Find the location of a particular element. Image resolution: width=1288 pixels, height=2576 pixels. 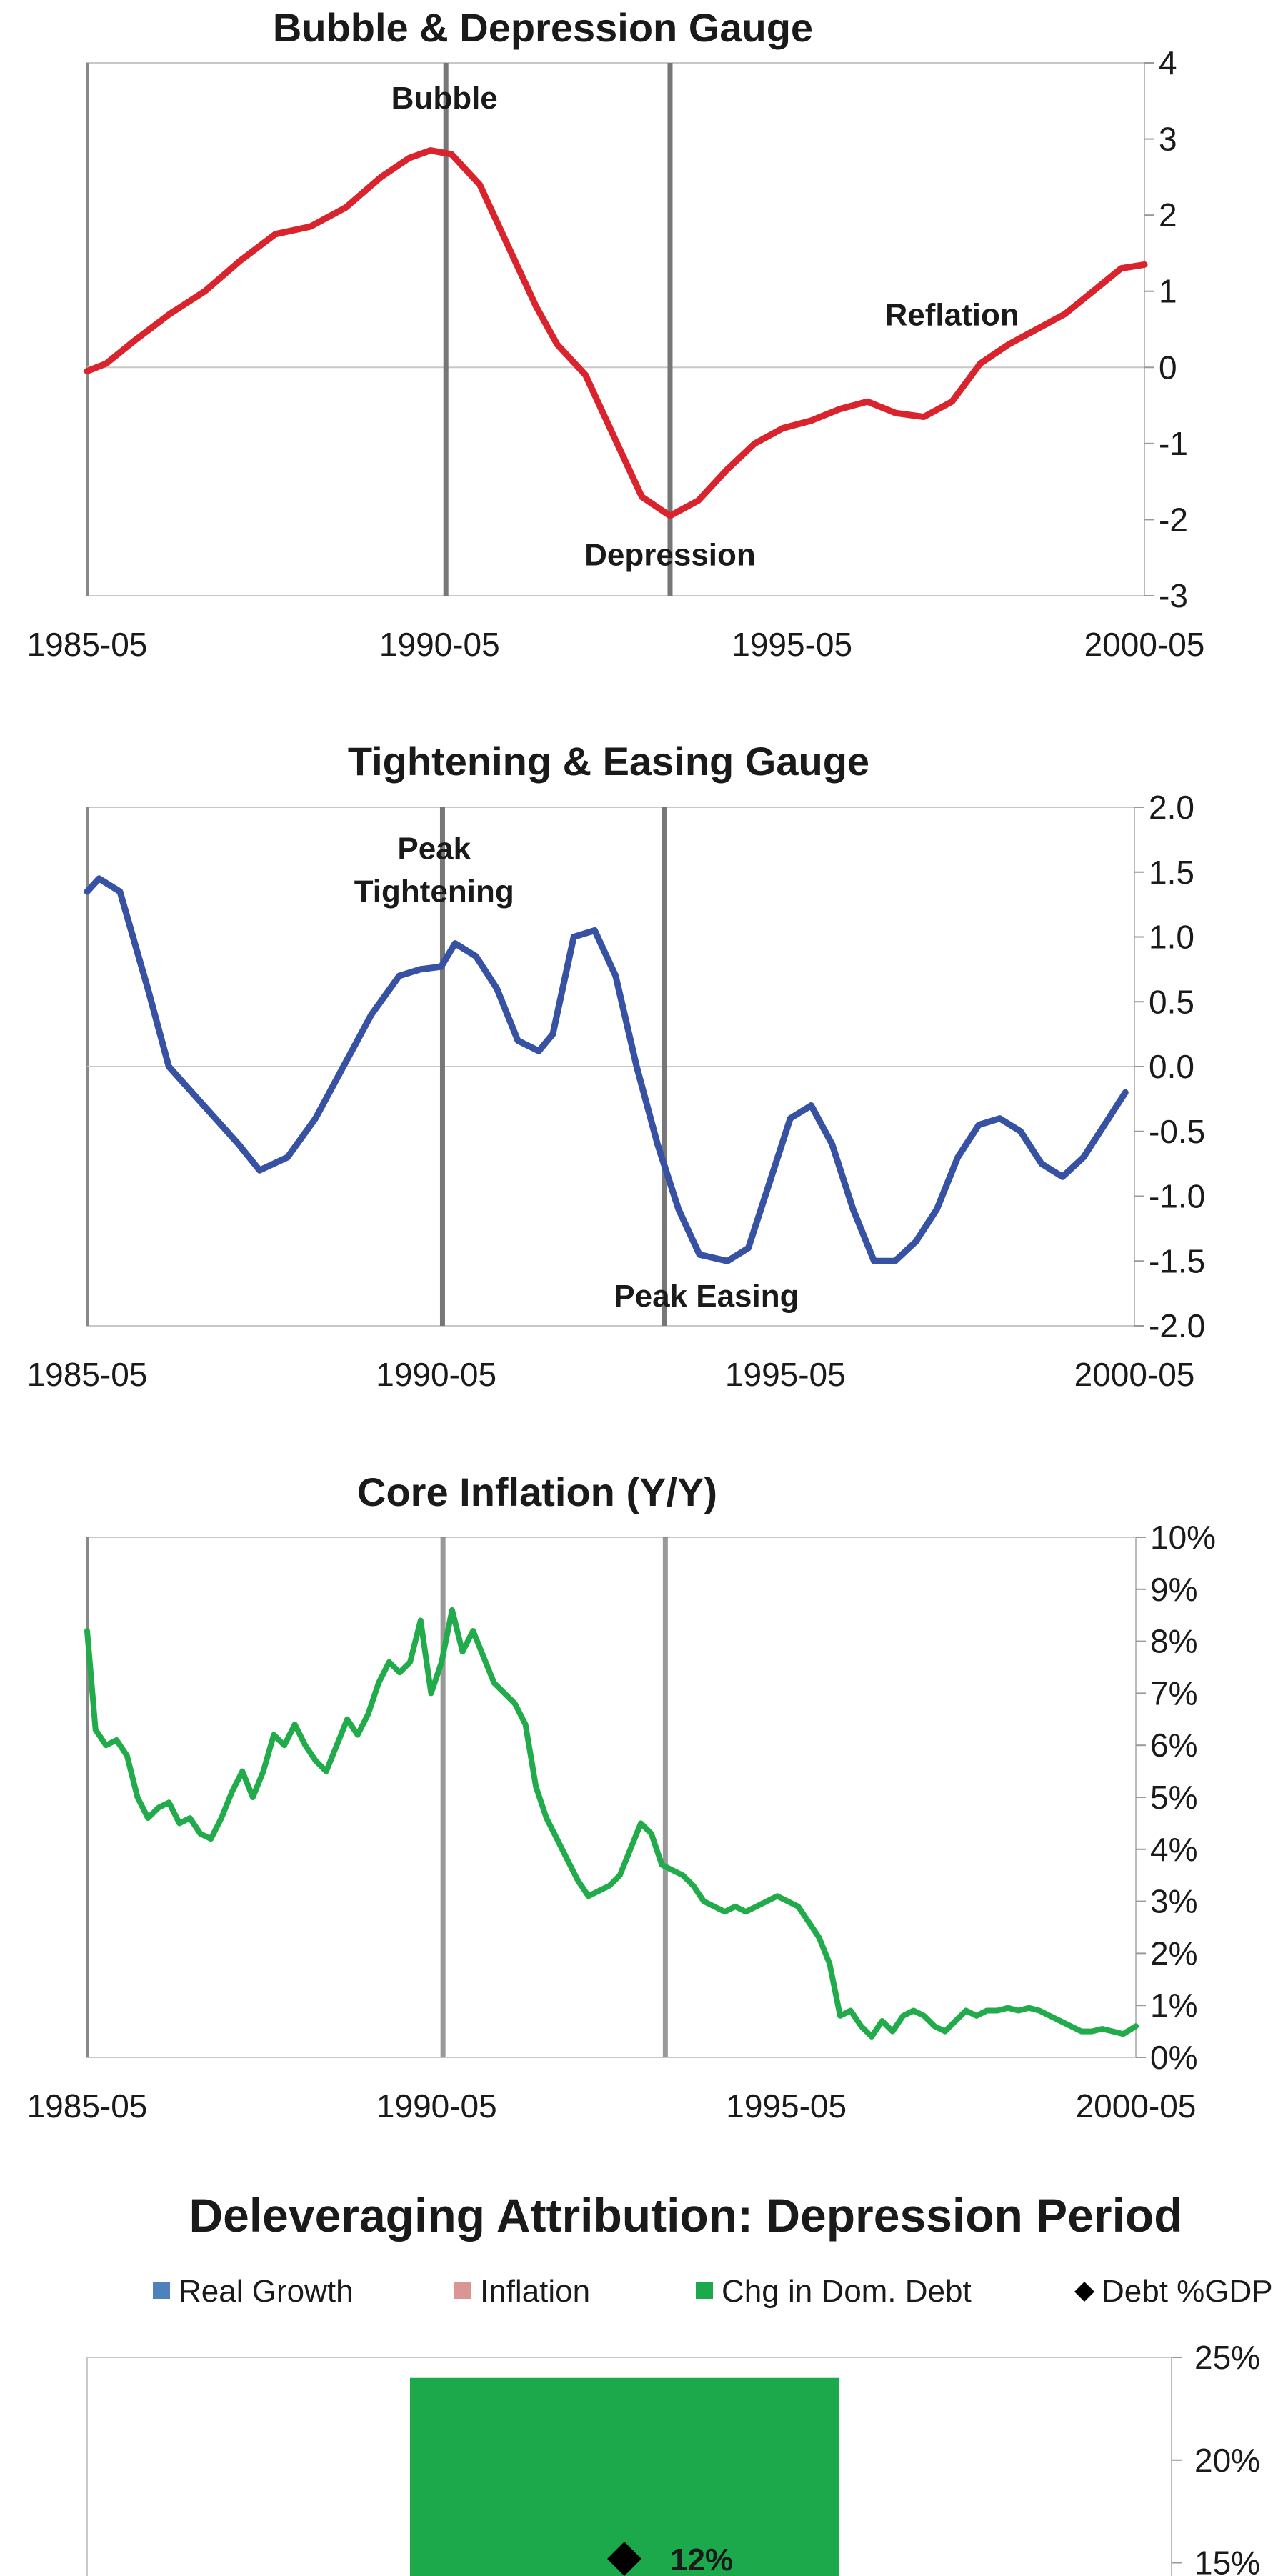

y-tick-label: 10% is located at coordinates (1183, 1537).